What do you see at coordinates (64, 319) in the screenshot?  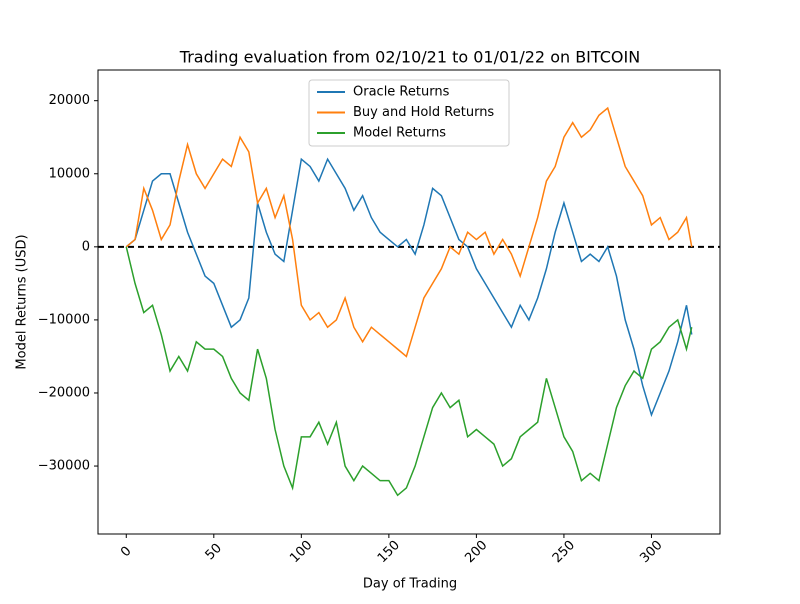 I see `y-tick-label: −10000` at bounding box center [64, 319].